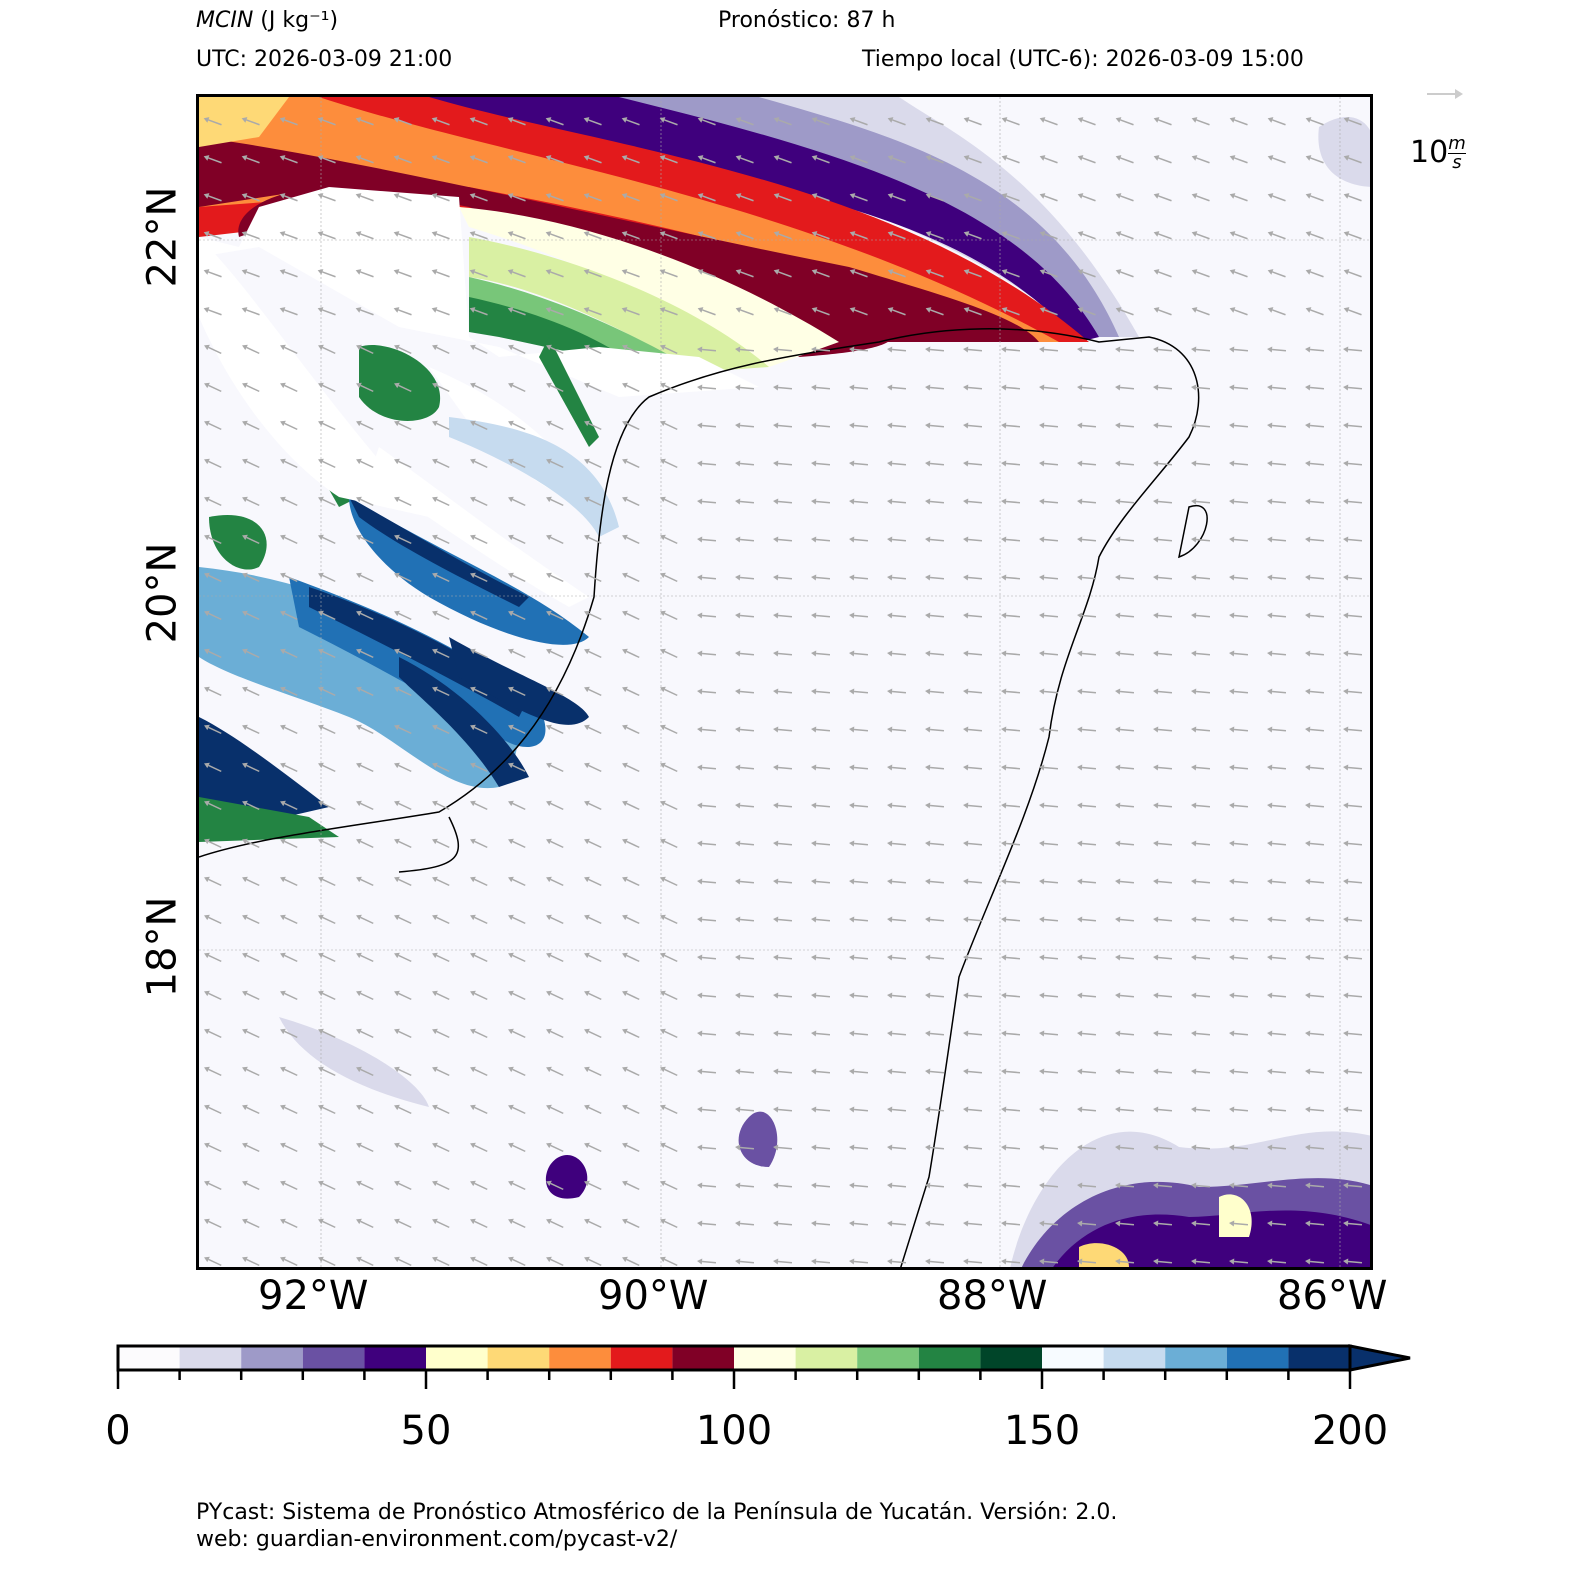 This screenshot has width=1574, height=1574. What do you see at coordinates (992, 1296) in the screenshot?
I see `lon-tick-88w: 88°W` at bounding box center [992, 1296].